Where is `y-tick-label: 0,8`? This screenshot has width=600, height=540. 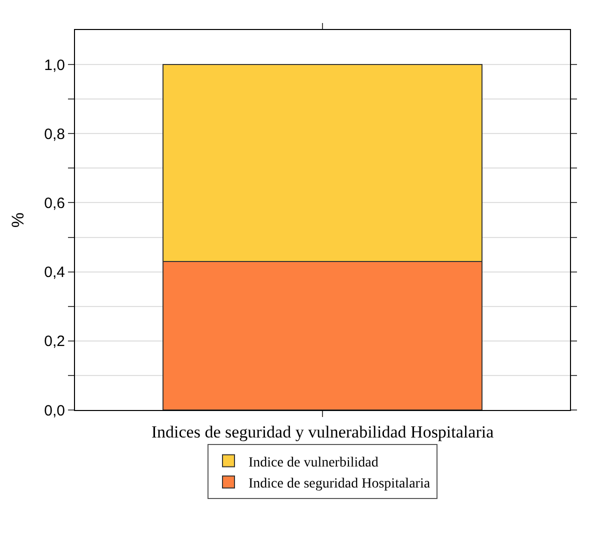
y-tick-label: 0,8 is located at coordinates (54, 134).